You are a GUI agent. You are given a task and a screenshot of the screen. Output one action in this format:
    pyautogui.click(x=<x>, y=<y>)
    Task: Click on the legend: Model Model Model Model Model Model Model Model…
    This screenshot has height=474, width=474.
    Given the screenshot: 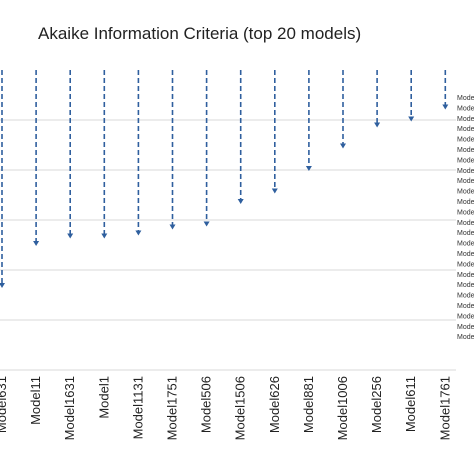 What is the action you would take?
    pyautogui.click(x=465, y=218)
    